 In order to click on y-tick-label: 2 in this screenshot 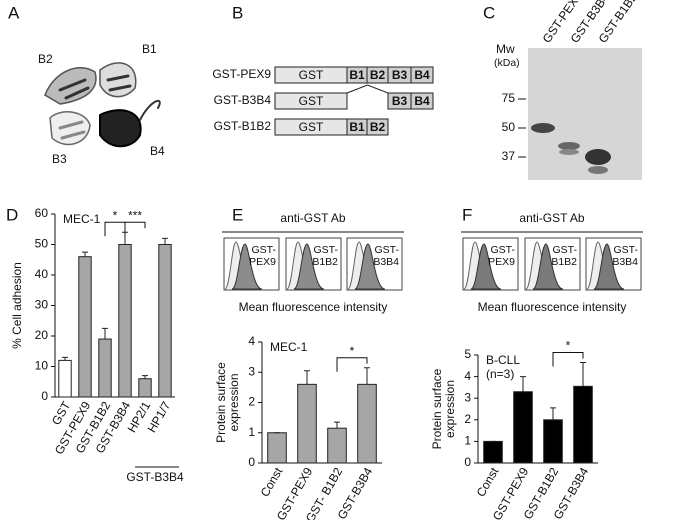, I will do `click(251, 402)`.